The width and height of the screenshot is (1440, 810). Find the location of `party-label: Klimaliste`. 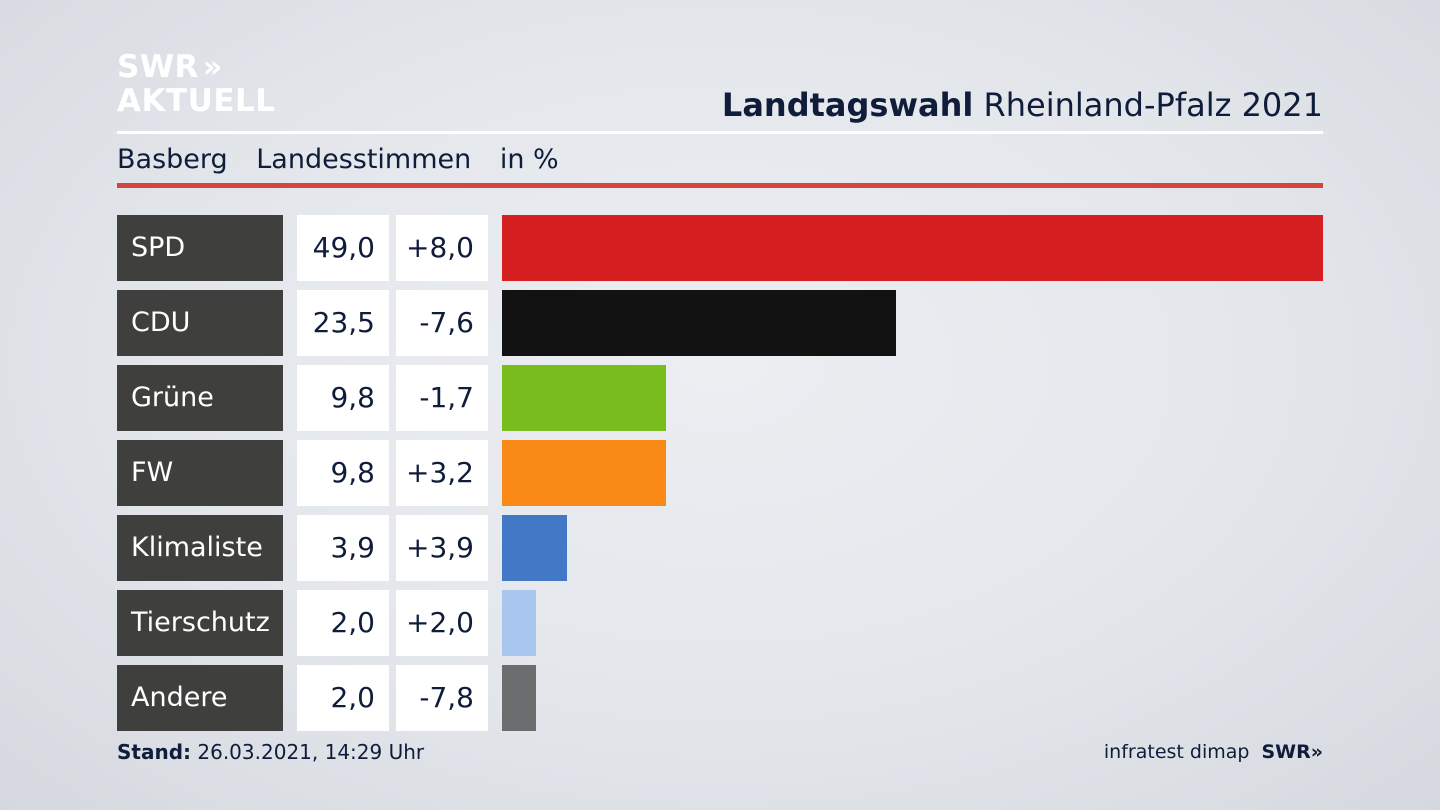

party-label: Klimaliste is located at coordinates (200, 548).